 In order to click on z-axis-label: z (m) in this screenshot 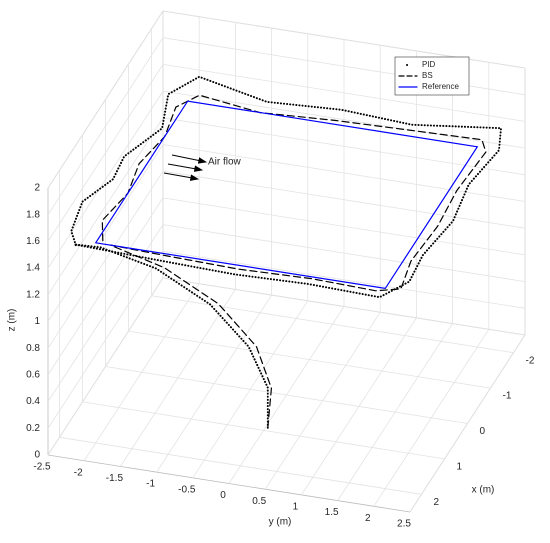, I will do `click(12, 320)`.